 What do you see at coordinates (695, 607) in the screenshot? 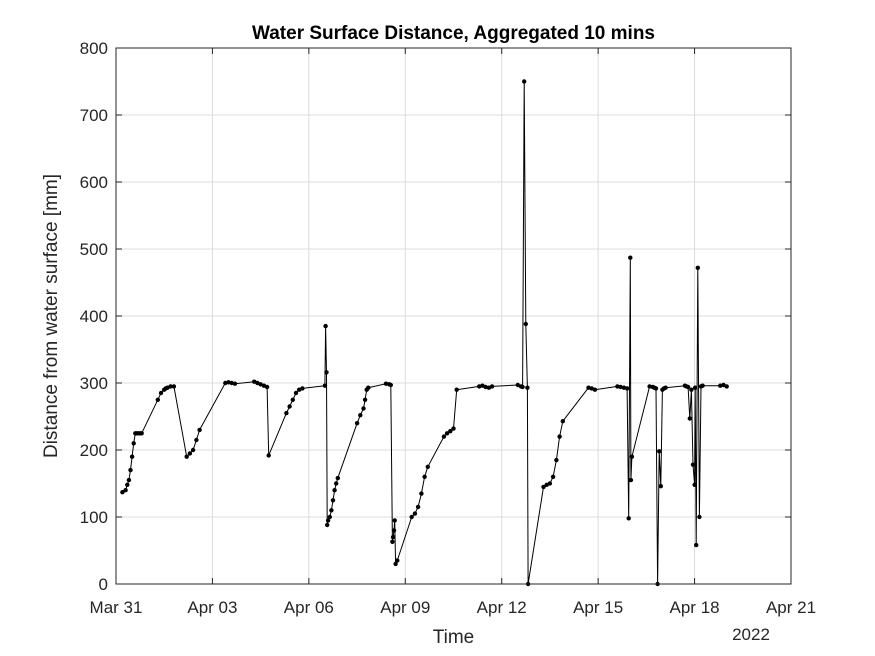
I see `x-tick-label: Apr 18` at bounding box center [695, 607].